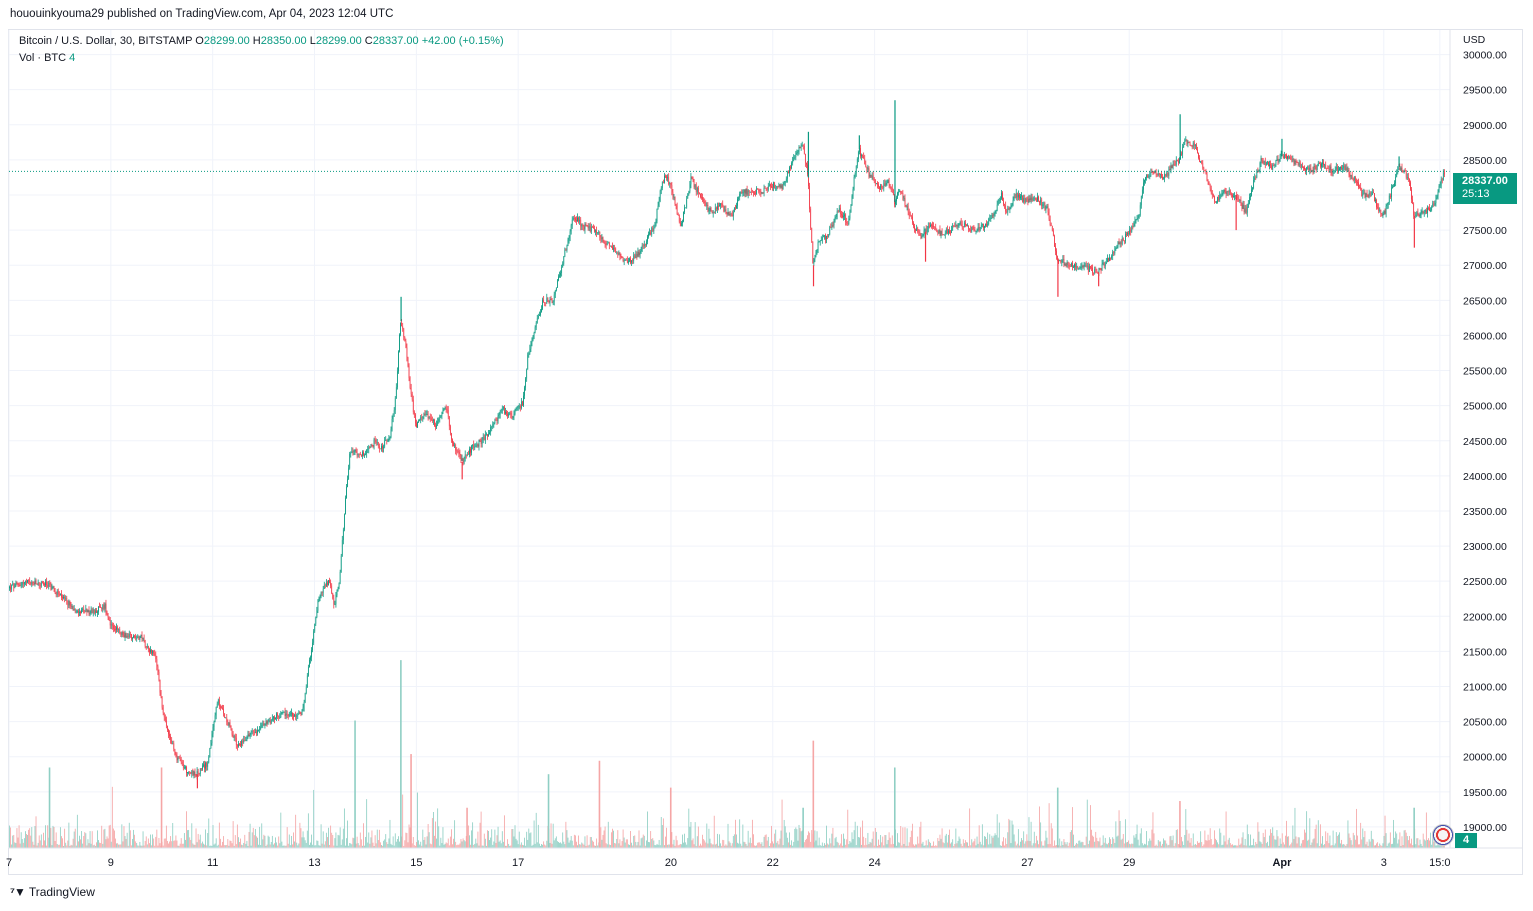 Image resolution: width=1533 pixels, height=911 pixels. I want to click on last-price-value: 28337.00, so click(1485, 181).